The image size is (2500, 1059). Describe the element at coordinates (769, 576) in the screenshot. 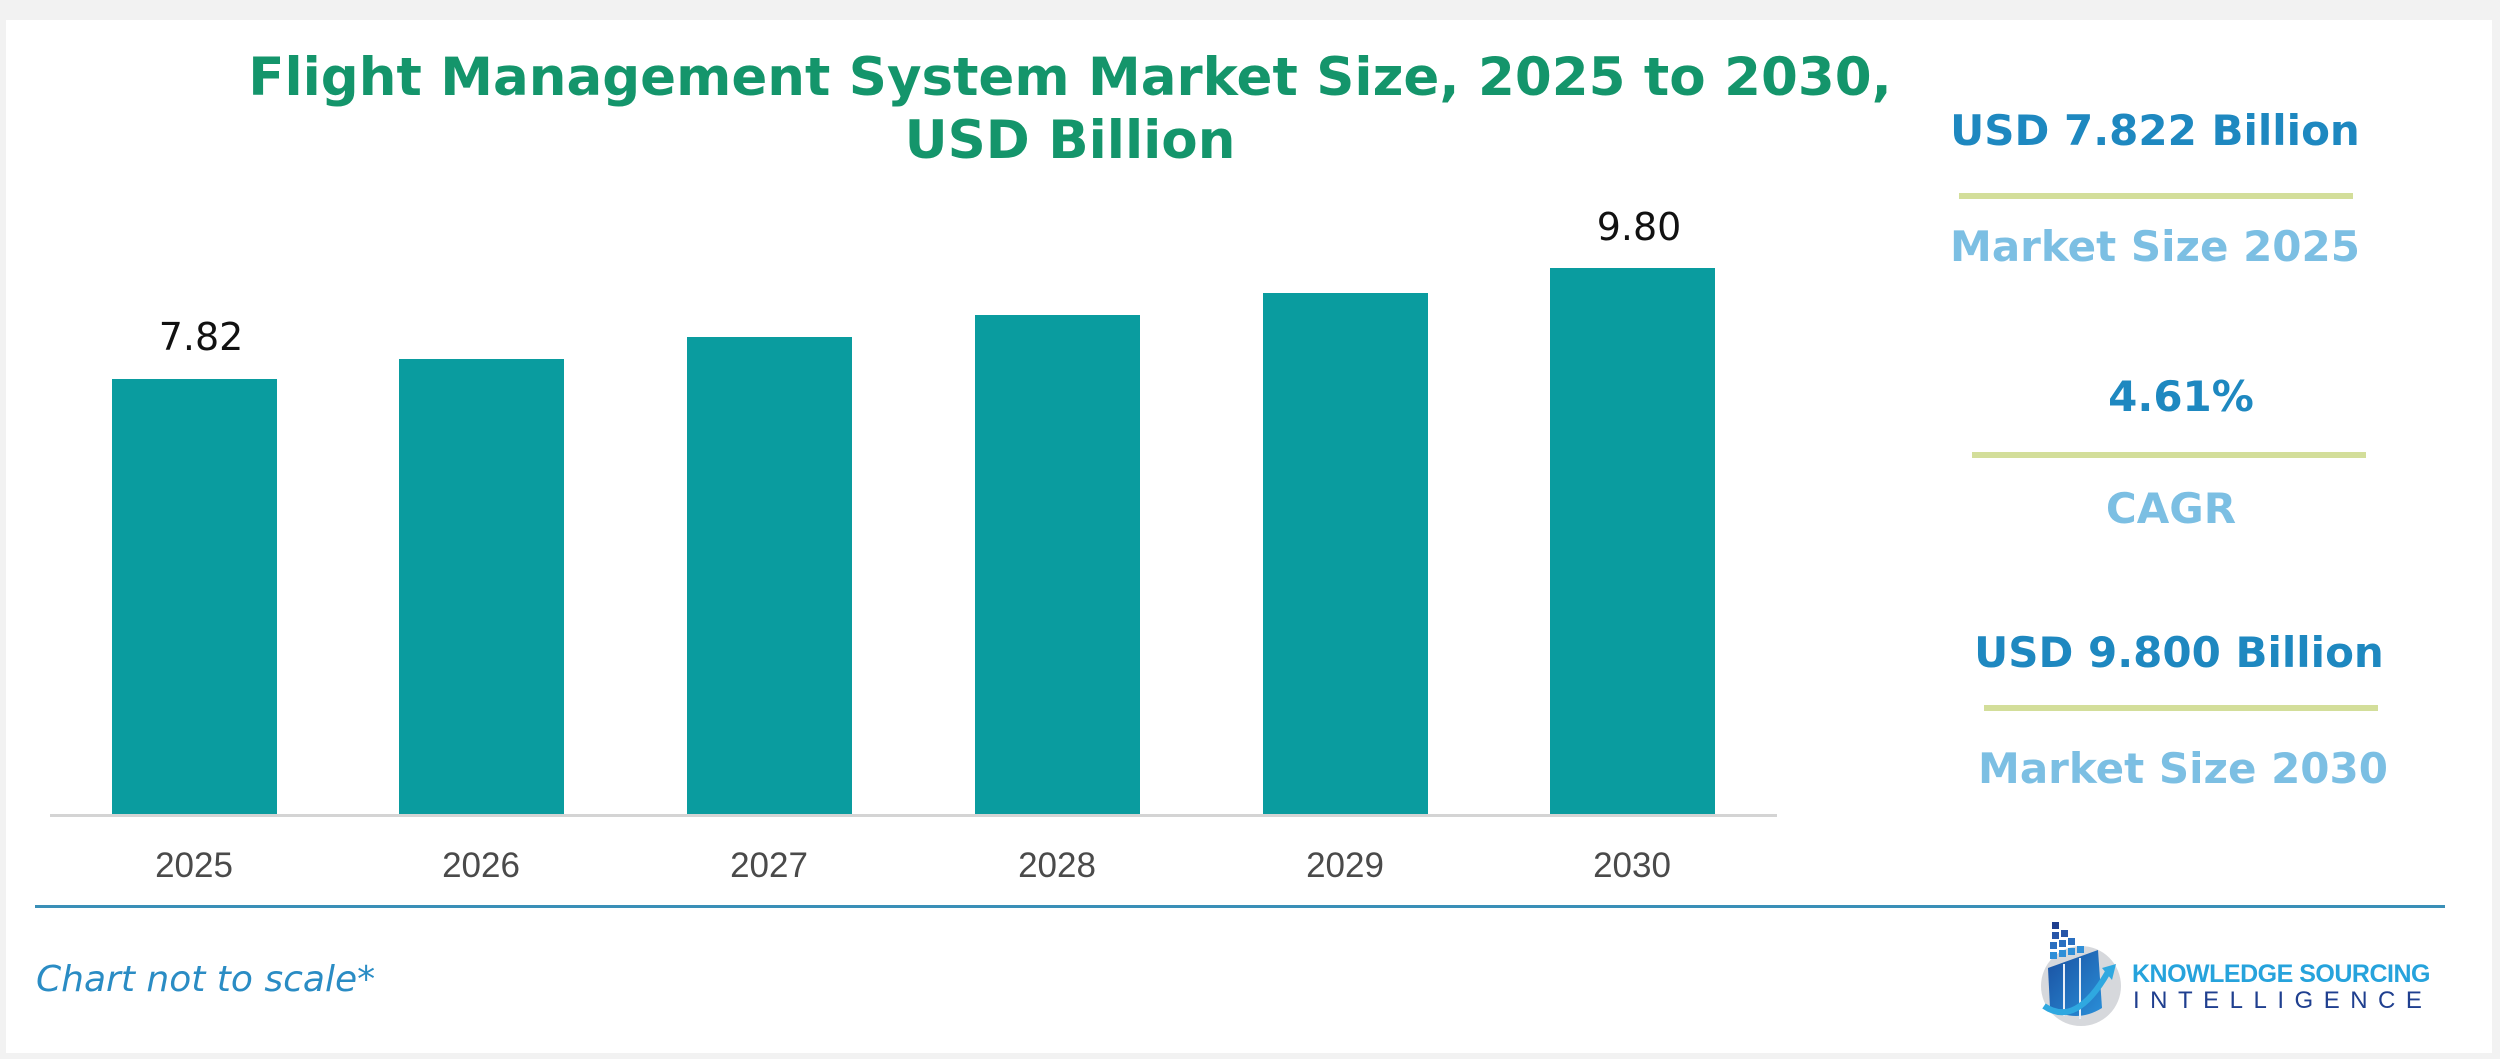

I see `bar-2027` at that location.